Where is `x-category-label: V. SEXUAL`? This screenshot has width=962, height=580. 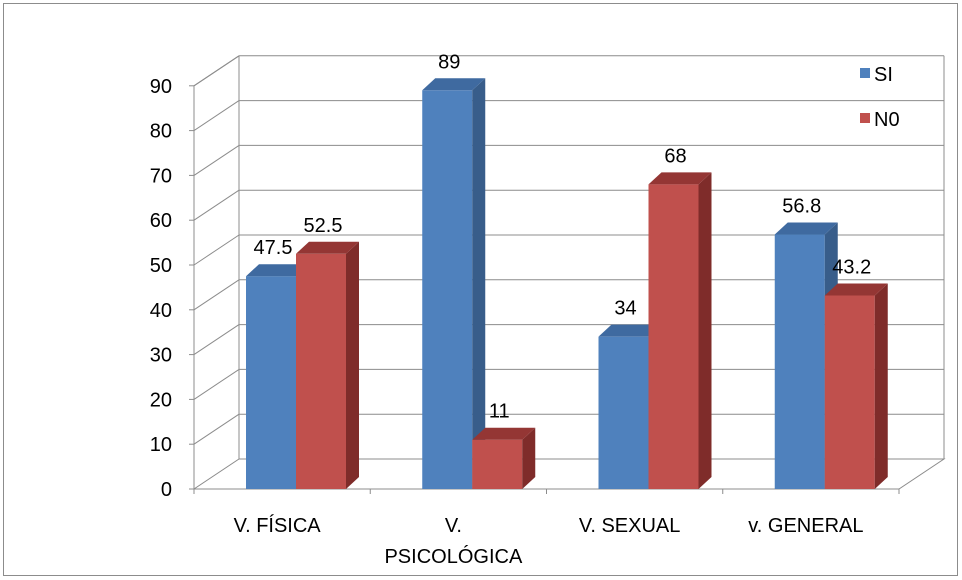 x-category-label: V. SEXUAL is located at coordinates (630, 526).